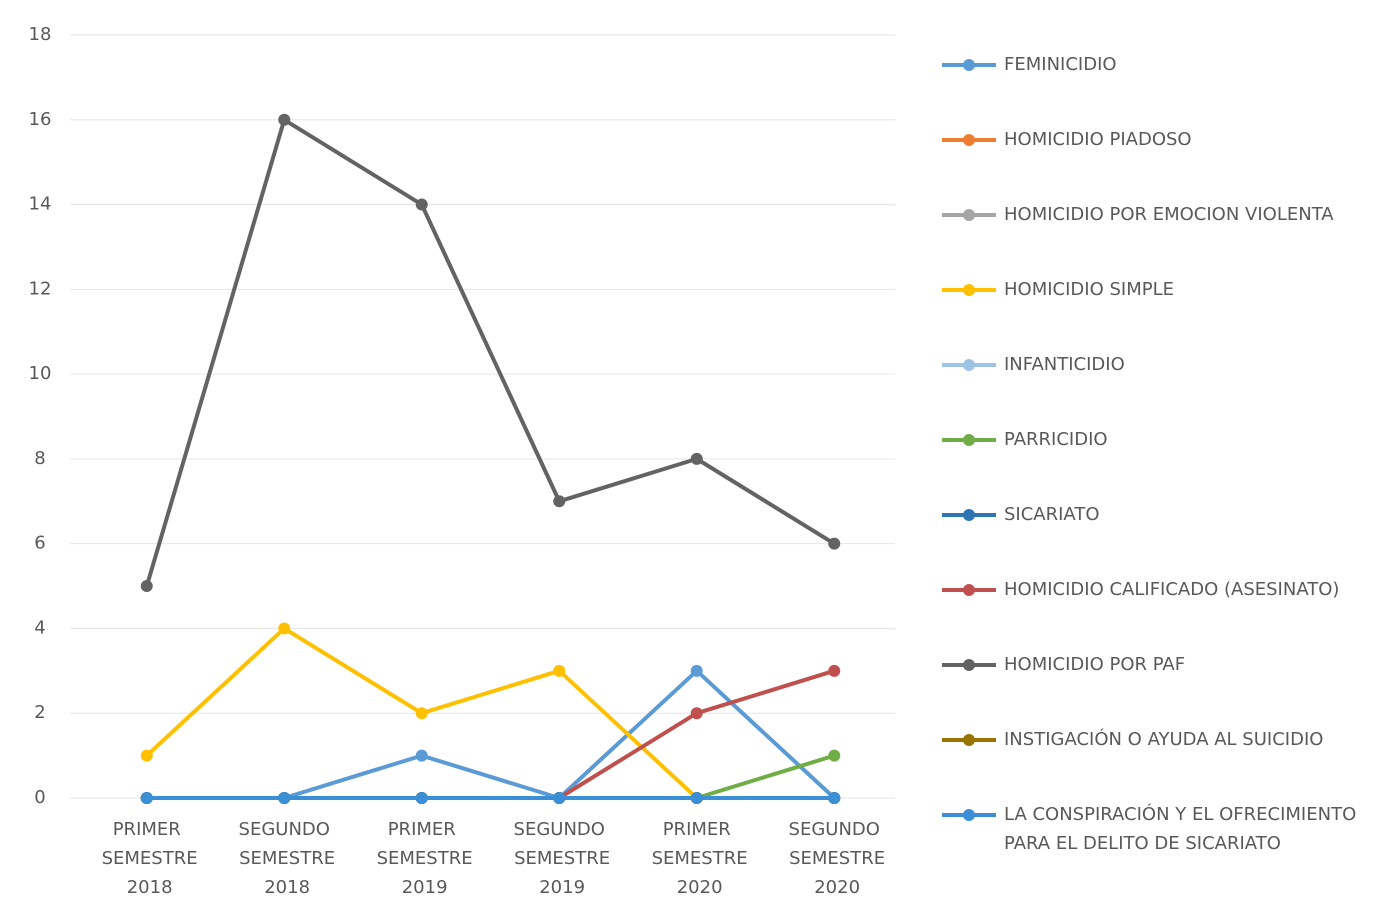 Image resolution: width=1398 pixels, height=909 pixels. I want to click on x-tick-label: PRIMER SEMESTRE 2019, so click(422, 858).